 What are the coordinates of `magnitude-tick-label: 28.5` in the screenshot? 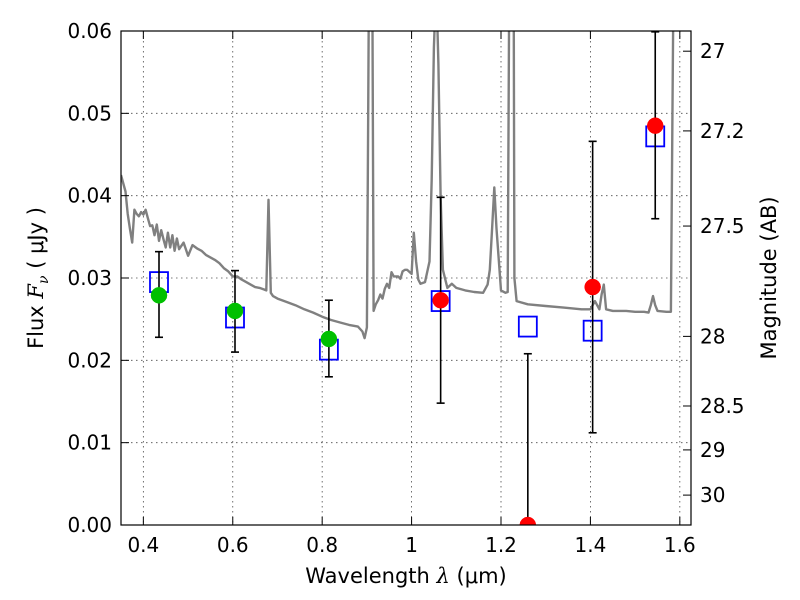 It's located at (722, 406).